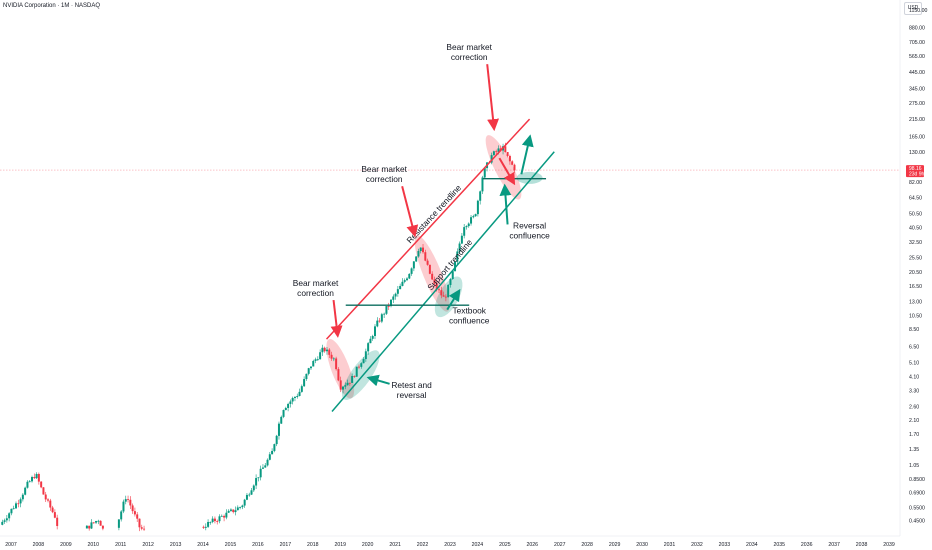 Image resolution: width=932 pixels, height=550 pixels. What do you see at coordinates (914, 330) in the screenshot?
I see `y-tick-20: 8.50` at bounding box center [914, 330].